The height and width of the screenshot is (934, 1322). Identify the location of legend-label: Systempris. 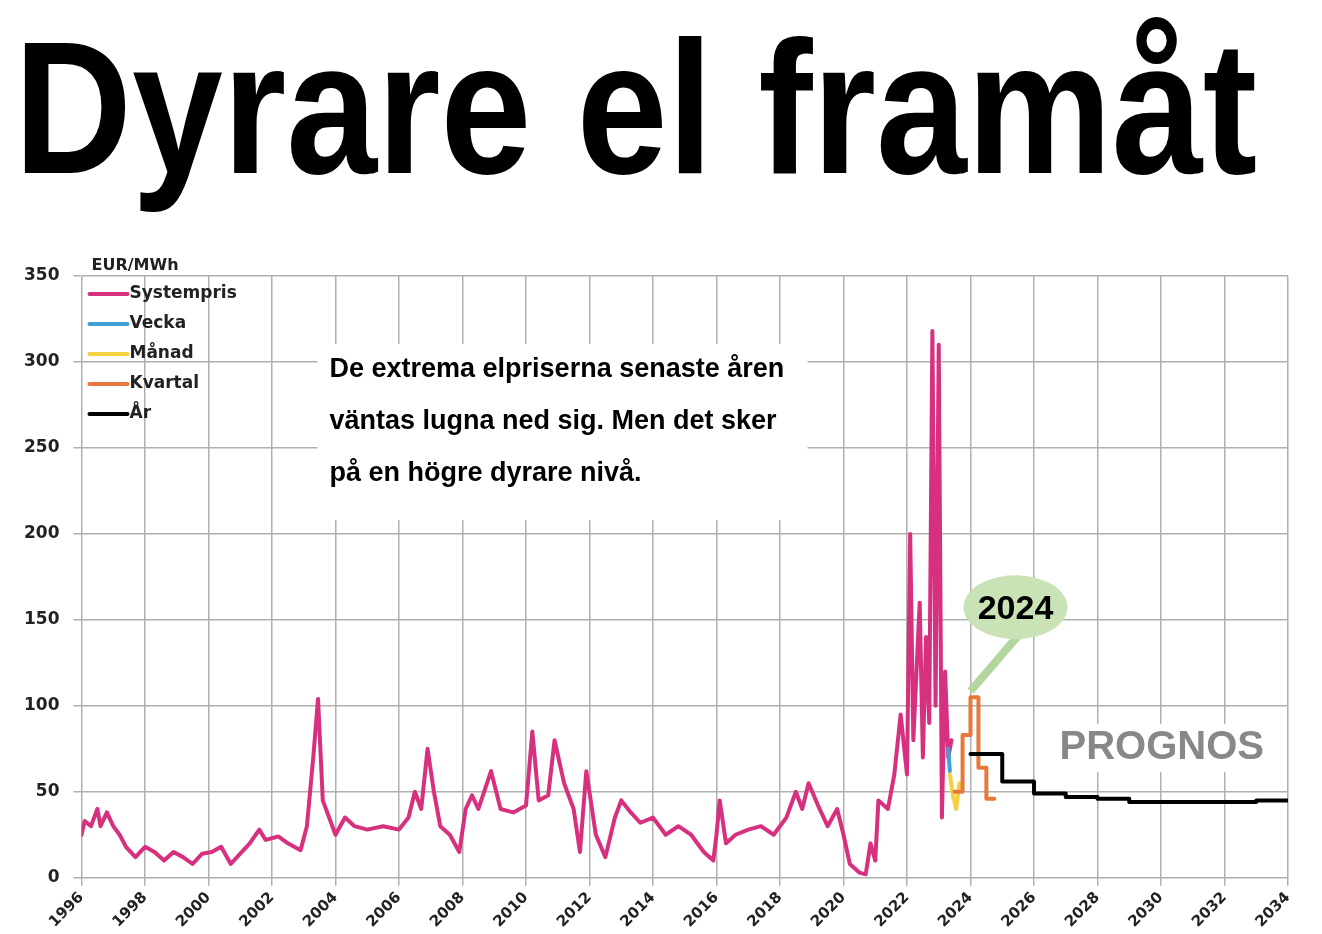
(183, 292).